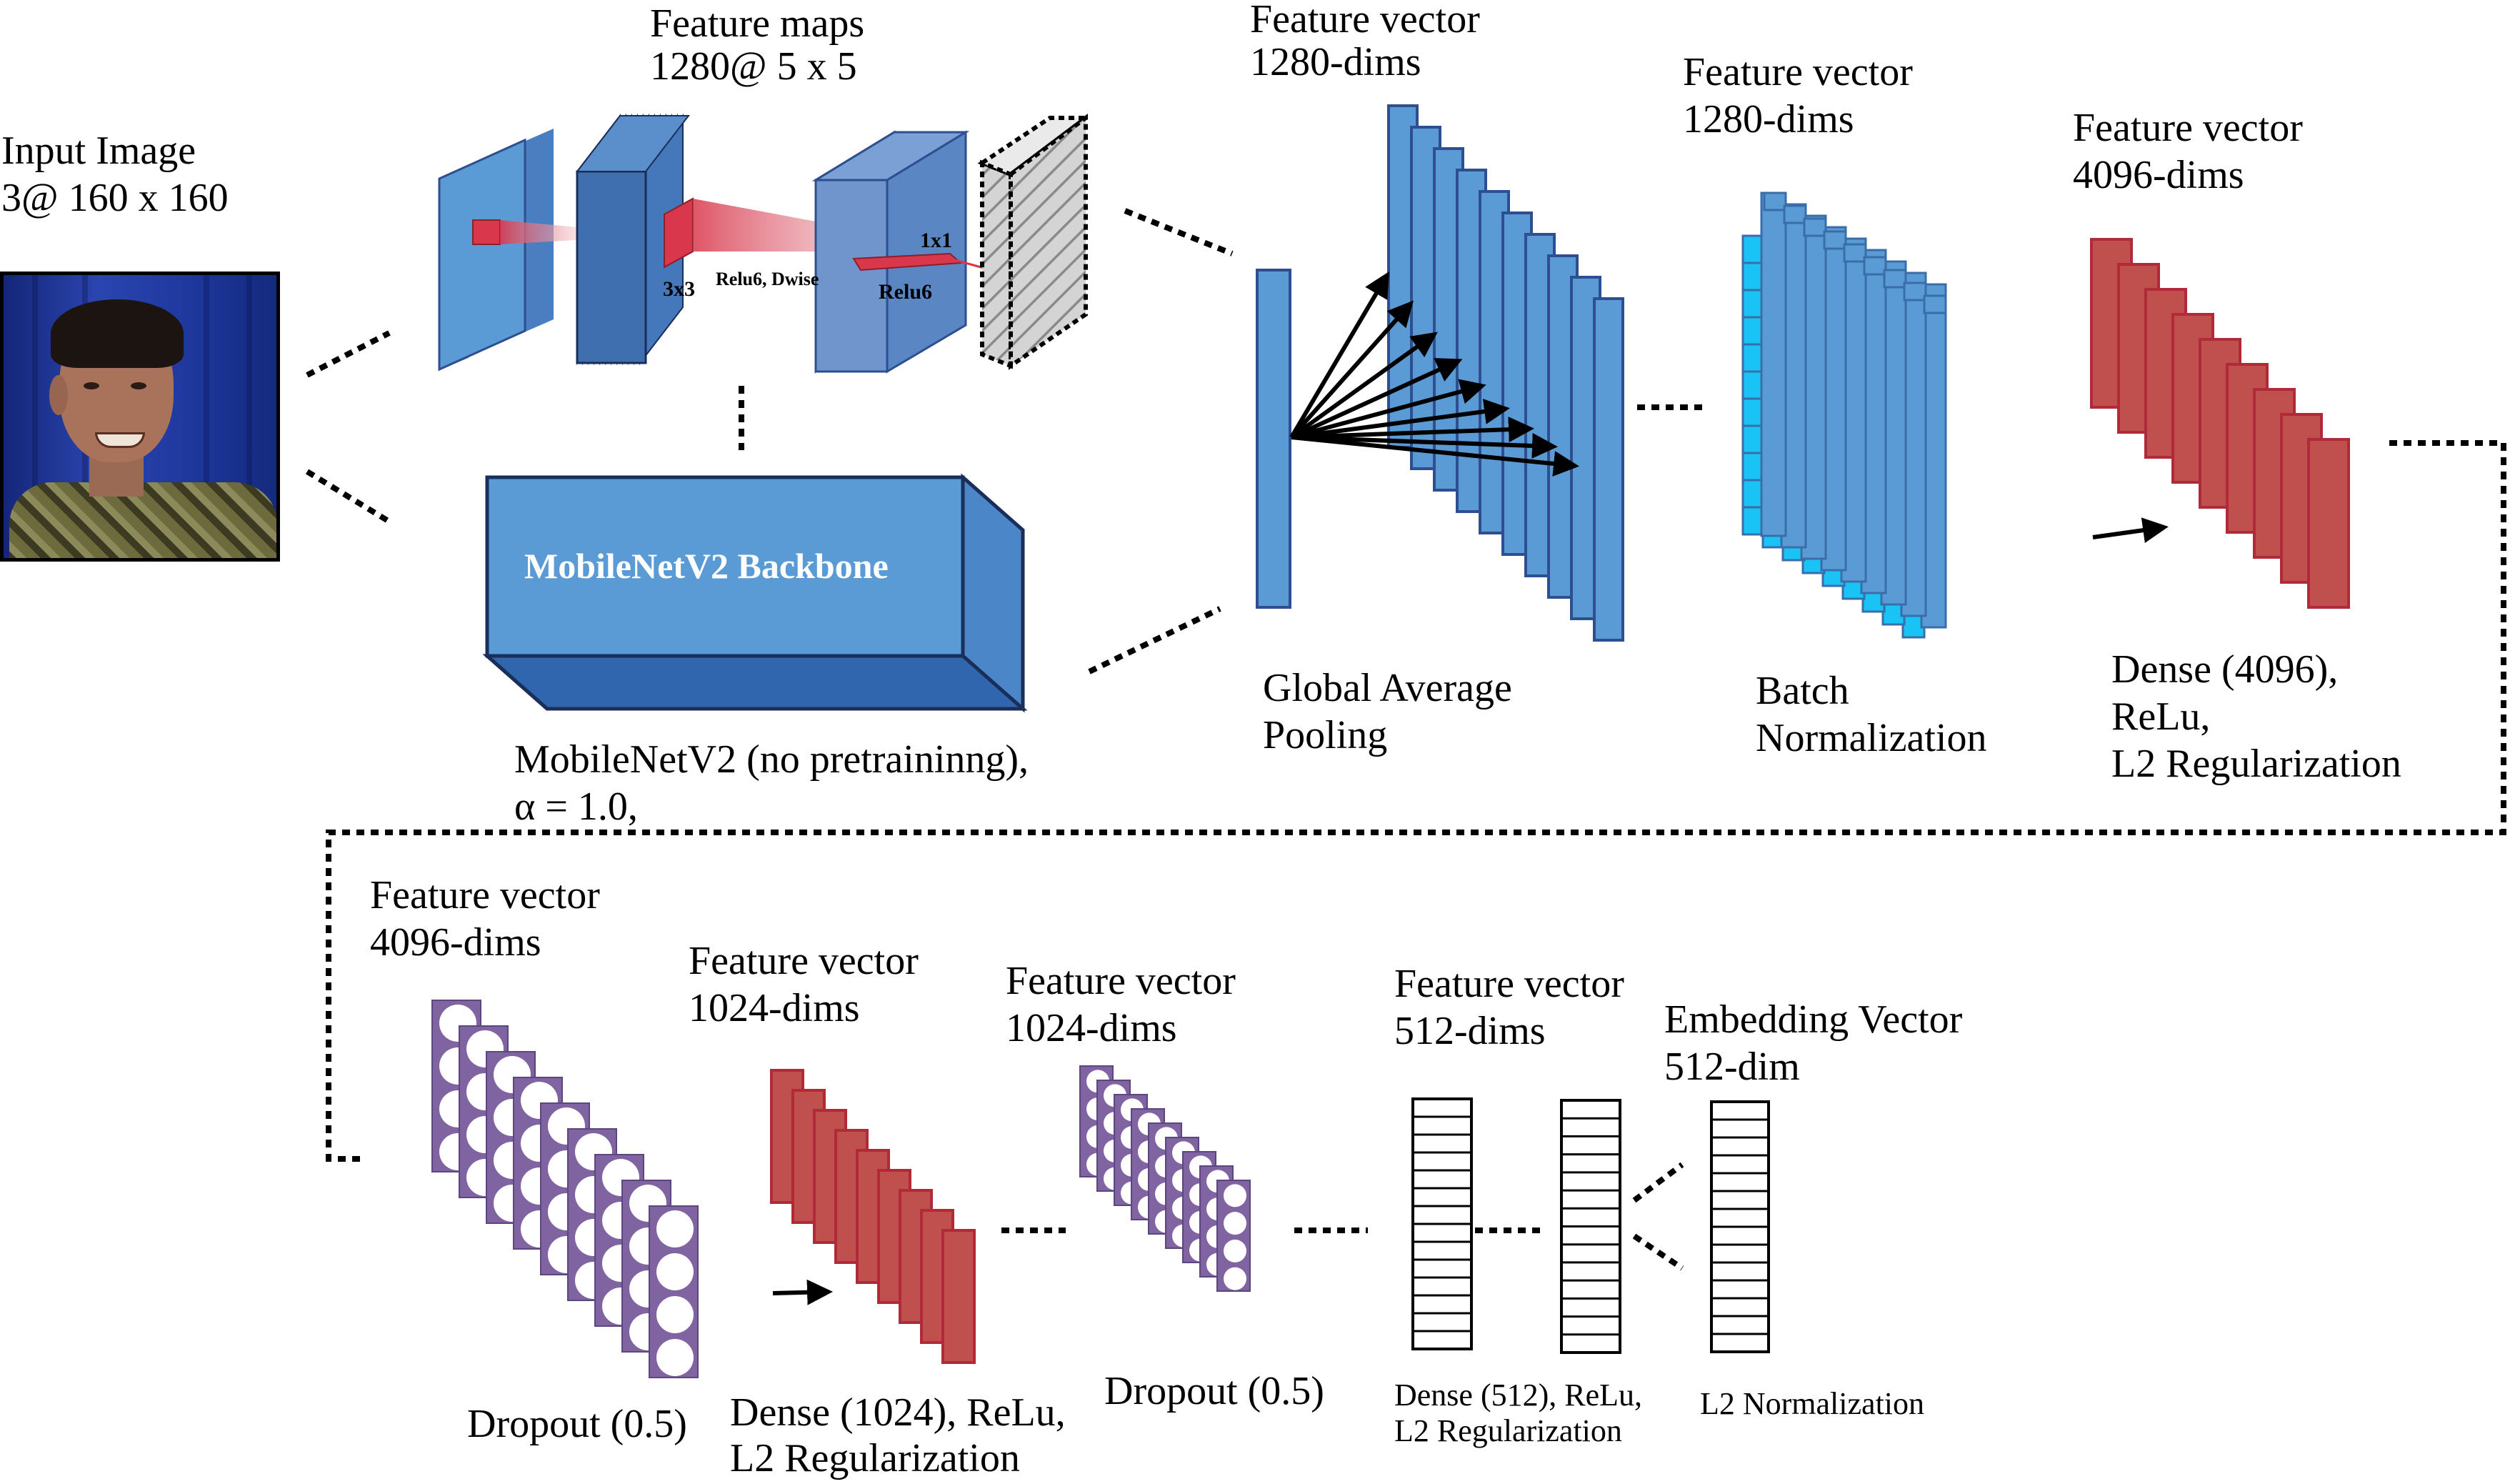  Describe the element at coordinates (1773, 364) in the screenshot. I see `bn-column-cap` at that location.